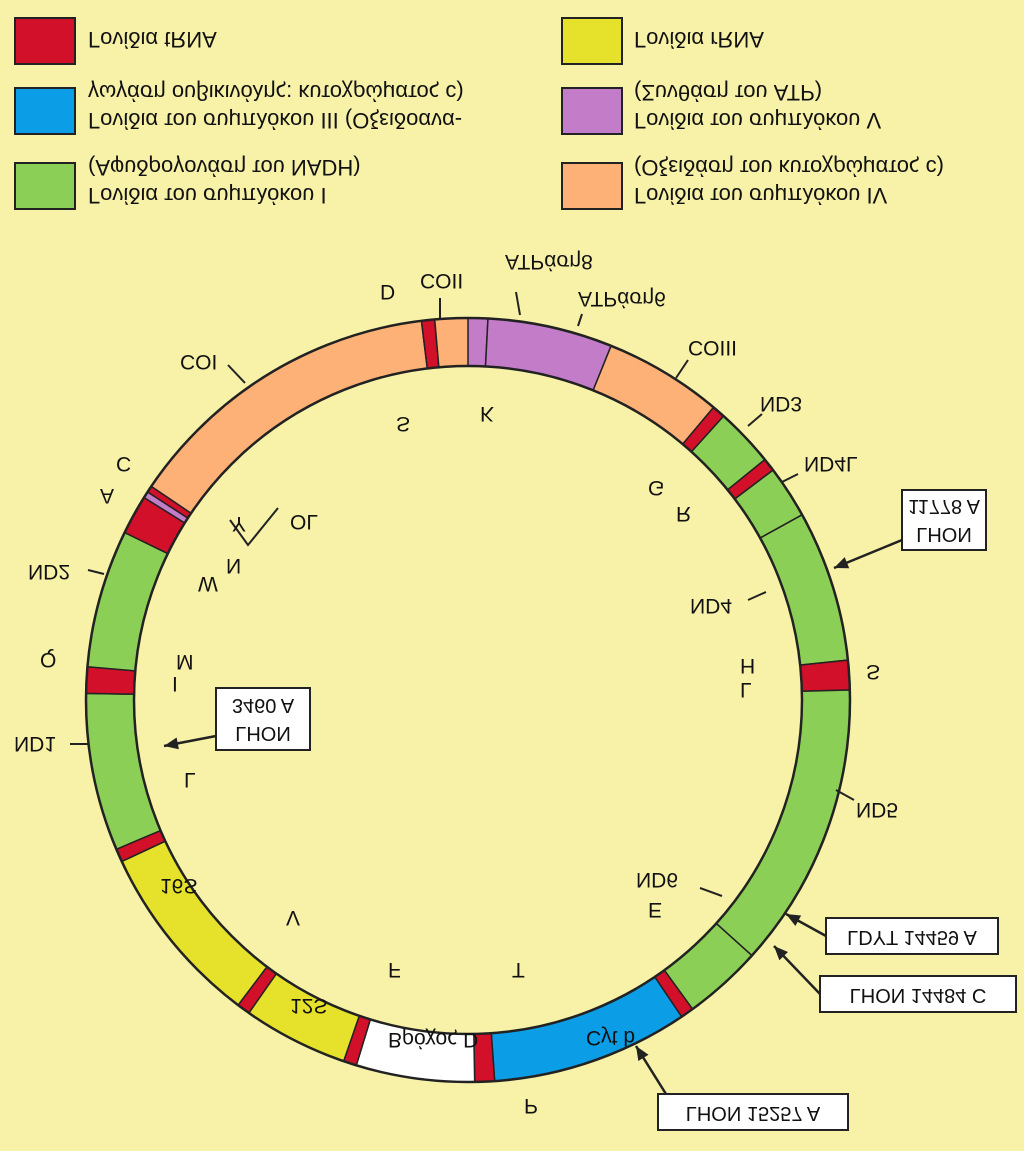 This screenshot has width=1024, height=1151. What do you see at coordinates (45, 186) in the screenshot?
I see `legend-swatch-complex-i` at bounding box center [45, 186].